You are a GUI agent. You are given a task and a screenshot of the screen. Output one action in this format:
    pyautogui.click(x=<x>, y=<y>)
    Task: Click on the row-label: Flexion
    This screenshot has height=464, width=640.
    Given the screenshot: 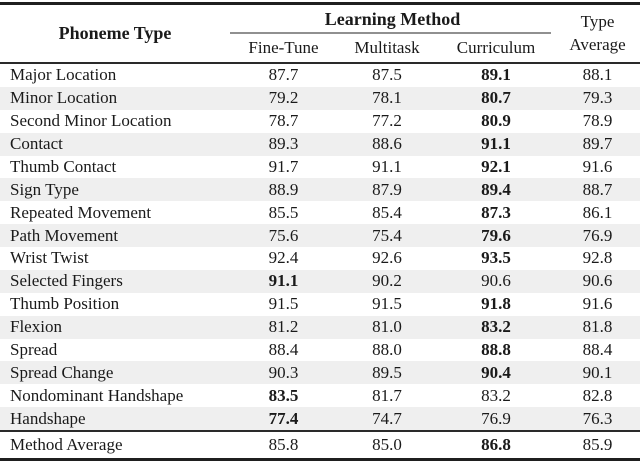 What is the action you would take?
    pyautogui.click(x=36, y=327)
    